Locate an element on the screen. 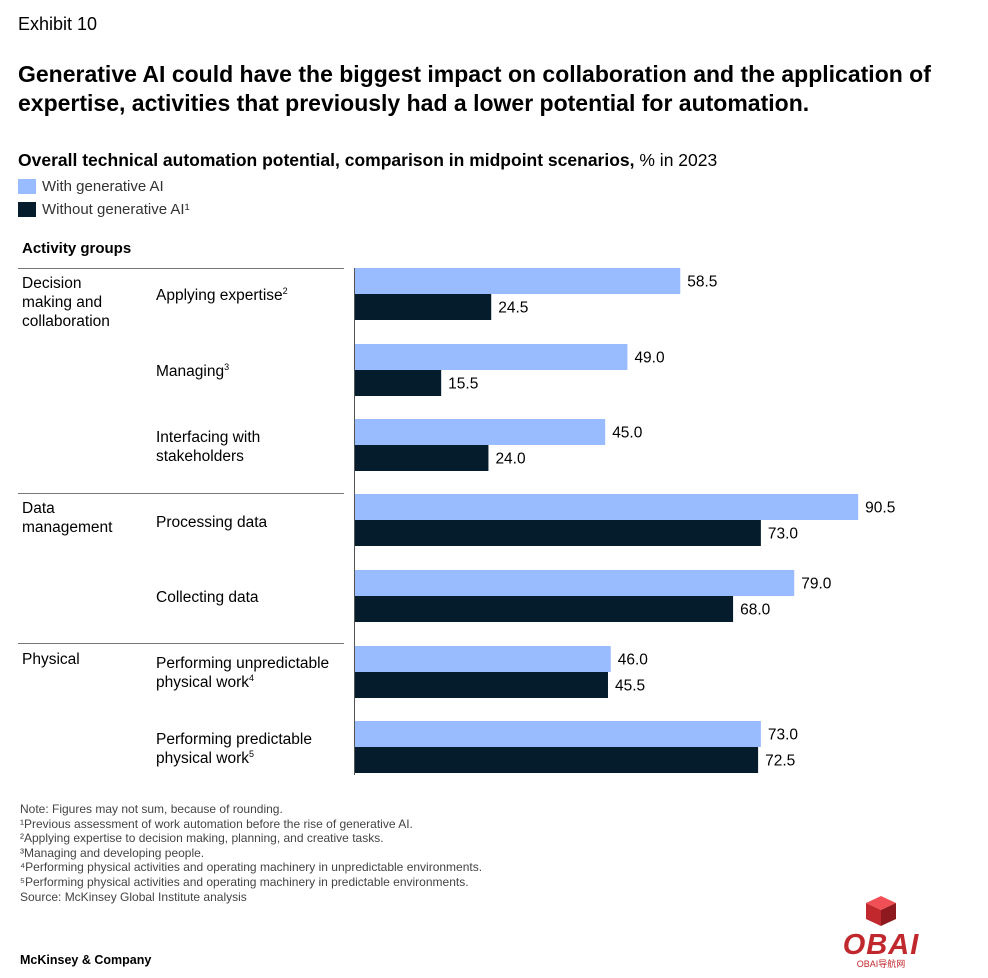  watermark-text: OBAI is located at coordinates (881, 945).